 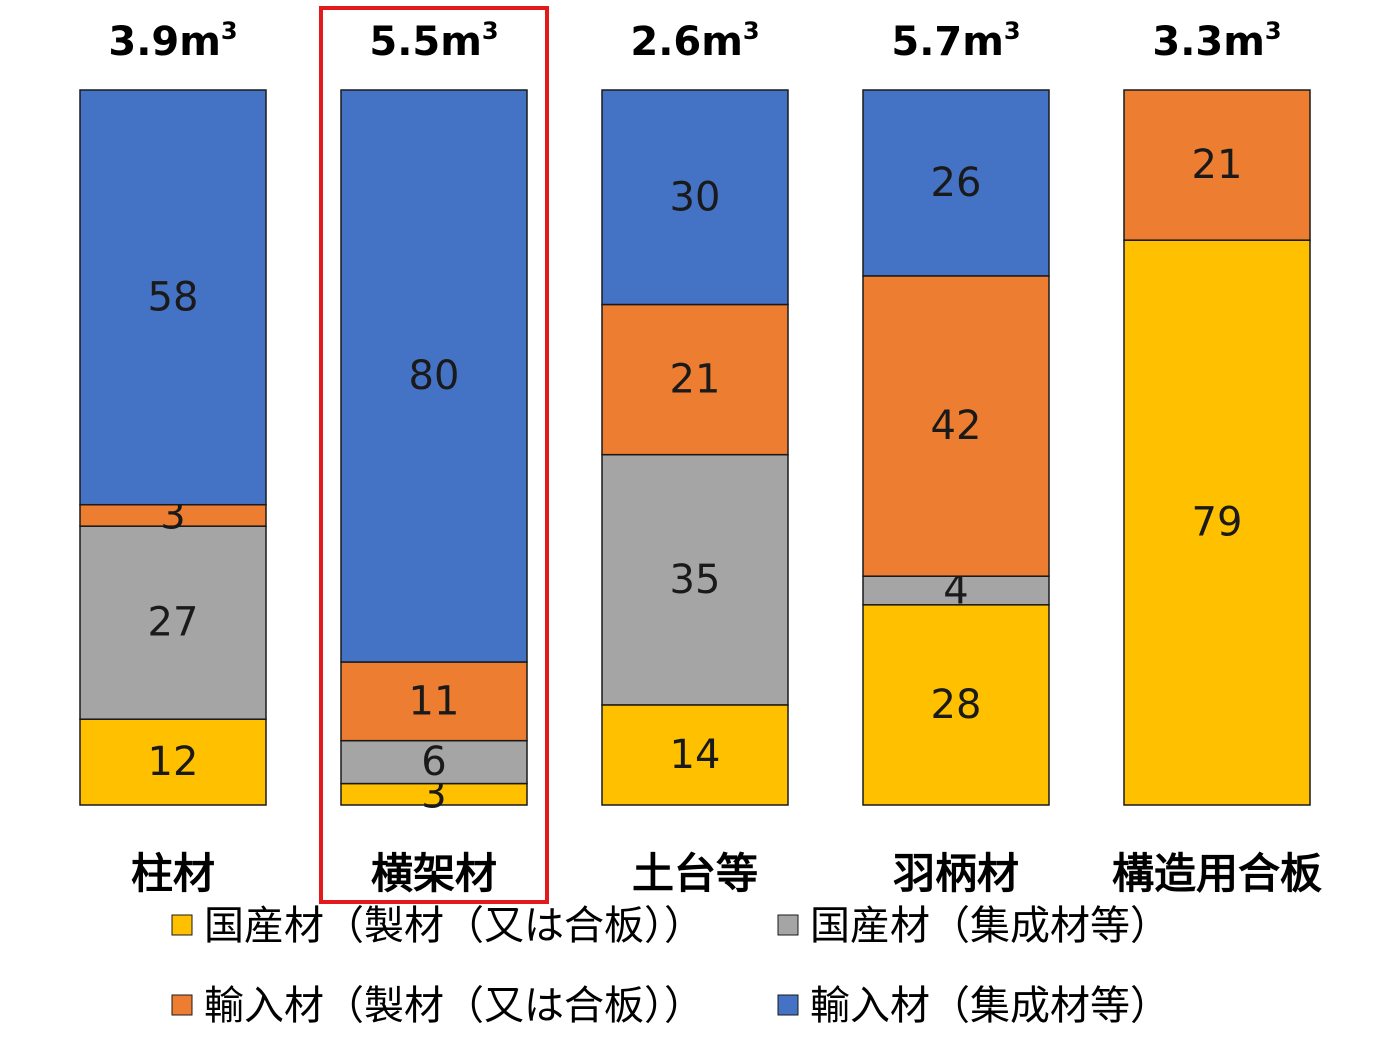 I want to click on data-label: 42, so click(x=956, y=426).